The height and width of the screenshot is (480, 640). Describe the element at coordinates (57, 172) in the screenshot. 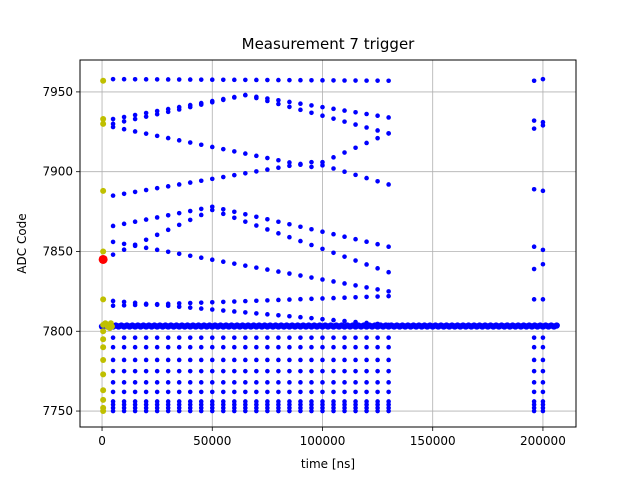

I see `y-tick-label: 7900` at that location.